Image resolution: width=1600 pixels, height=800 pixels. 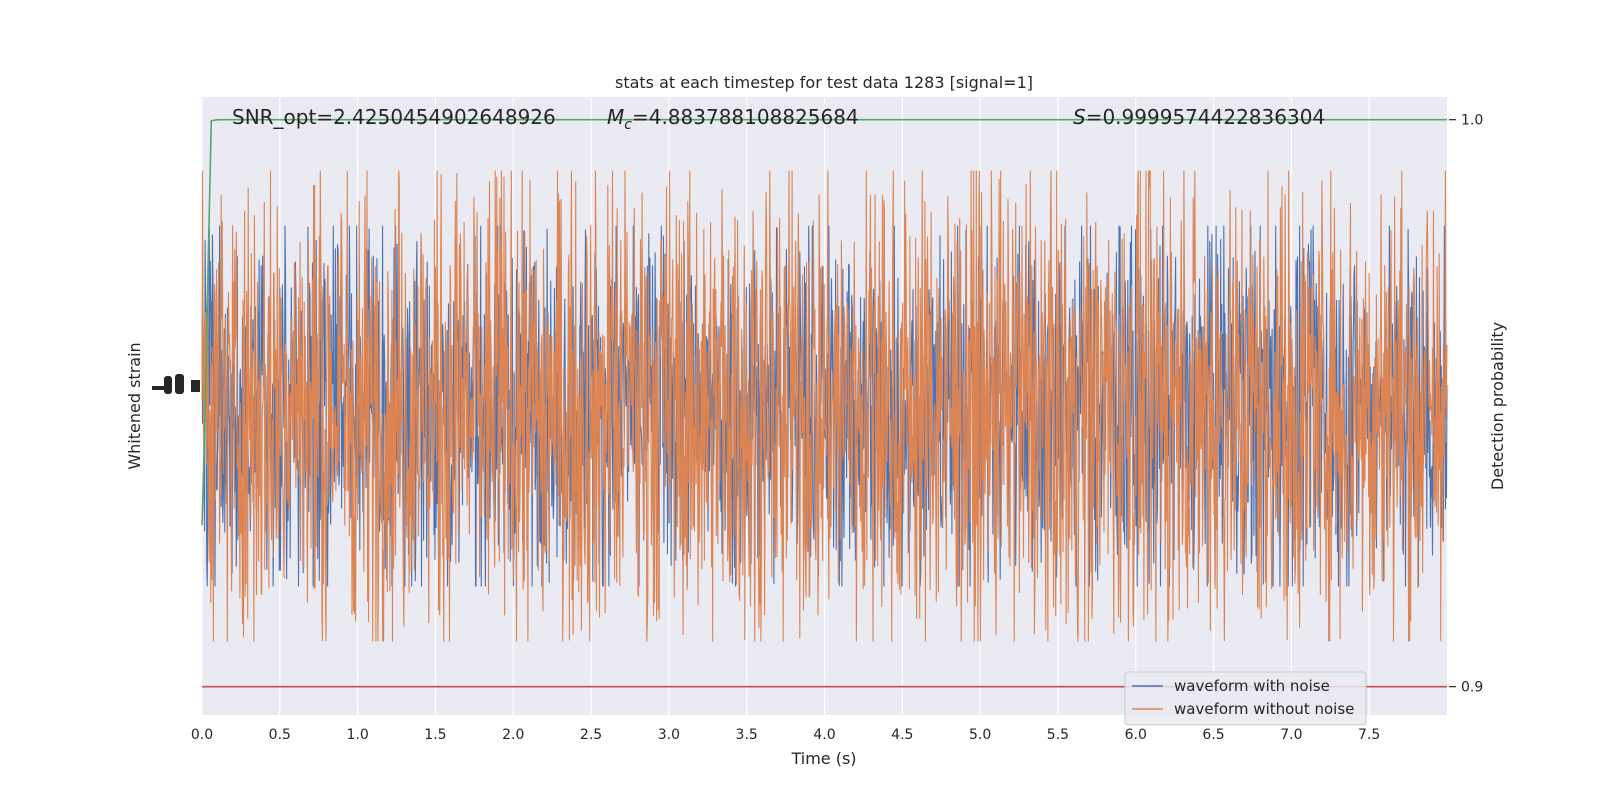 What do you see at coordinates (1213, 735) in the screenshot?
I see `x-tick-label: 6.5` at bounding box center [1213, 735].